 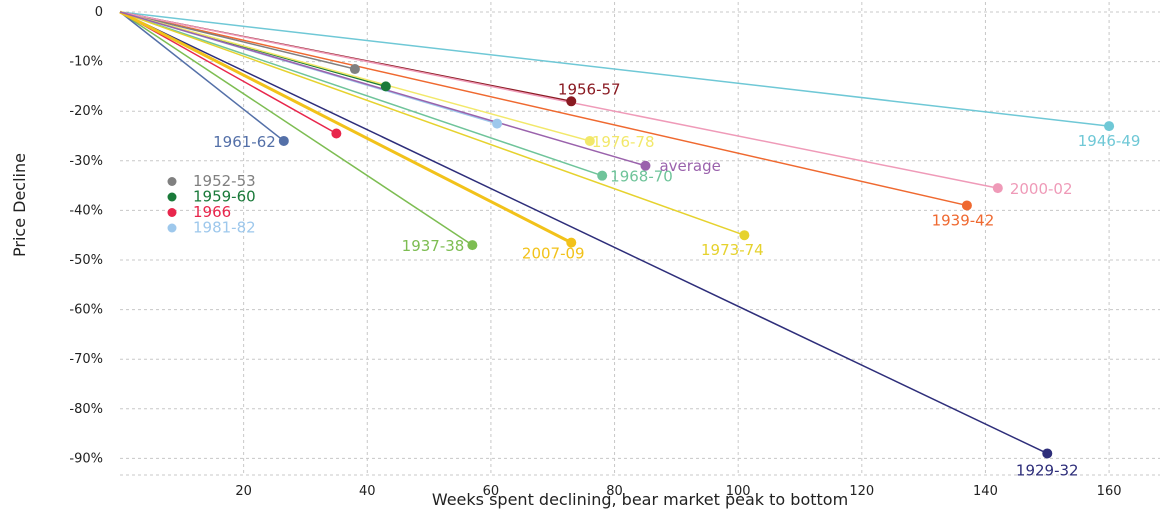 I want to click on x-tick-label: 140, so click(x=985, y=491).